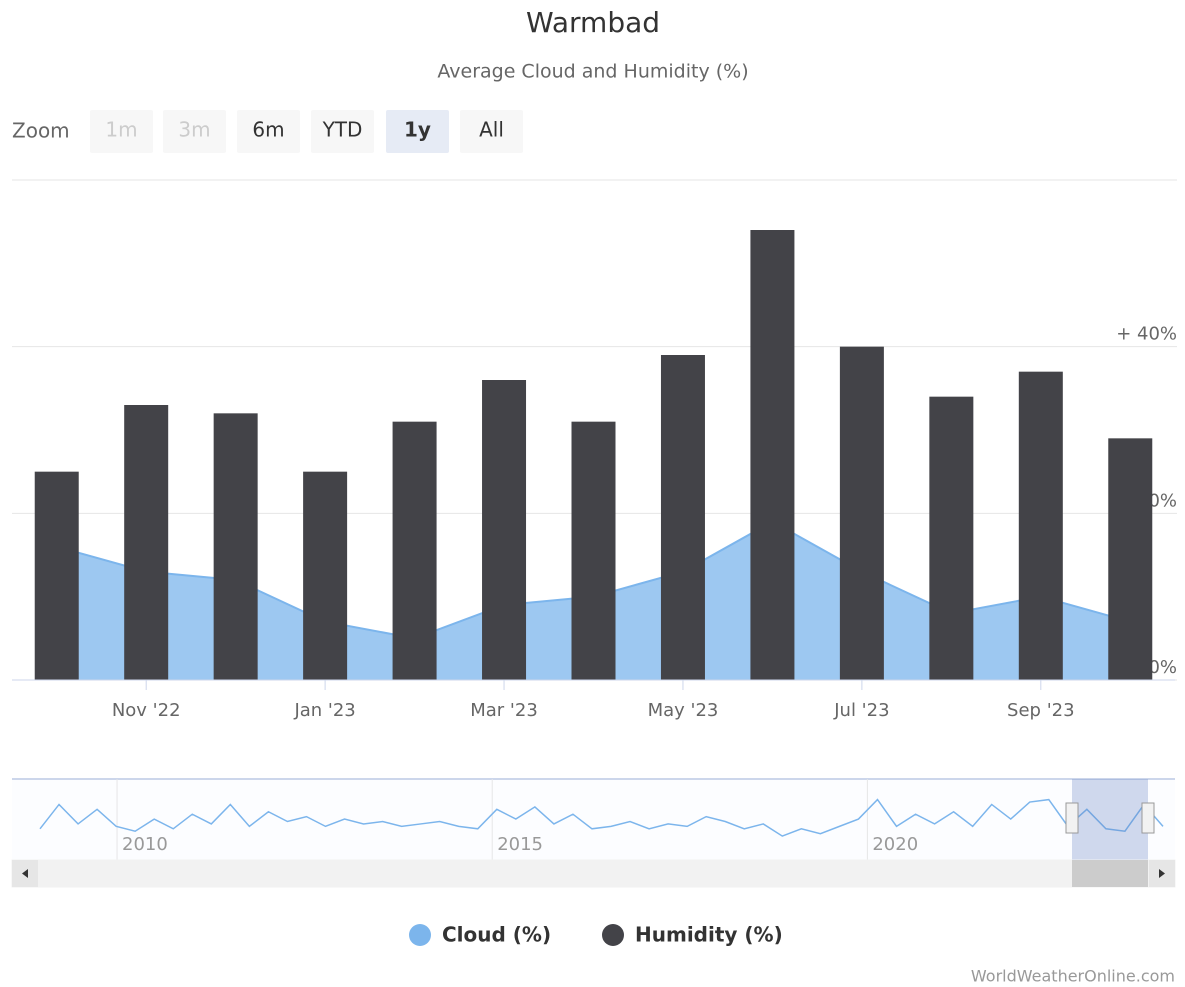 The image size is (1185, 987). I want to click on x-tick-label: Mar '23, so click(504, 710).